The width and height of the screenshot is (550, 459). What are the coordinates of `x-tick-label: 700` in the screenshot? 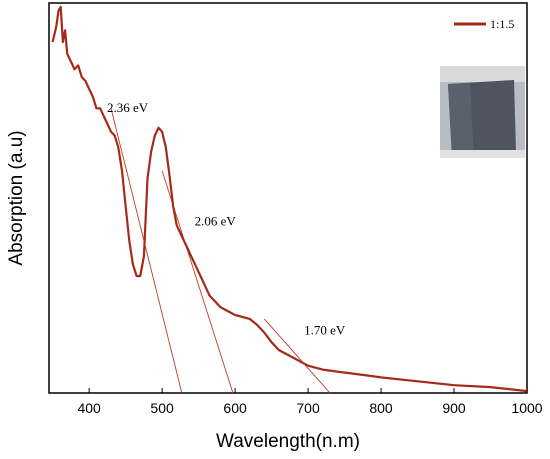 It's located at (308, 408).